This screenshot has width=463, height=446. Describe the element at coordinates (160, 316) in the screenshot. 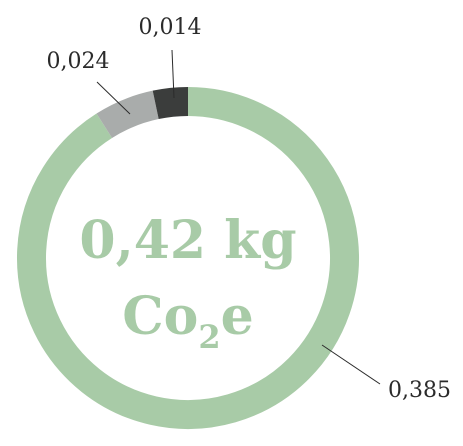

I see `center-unit-main: Co` at that location.